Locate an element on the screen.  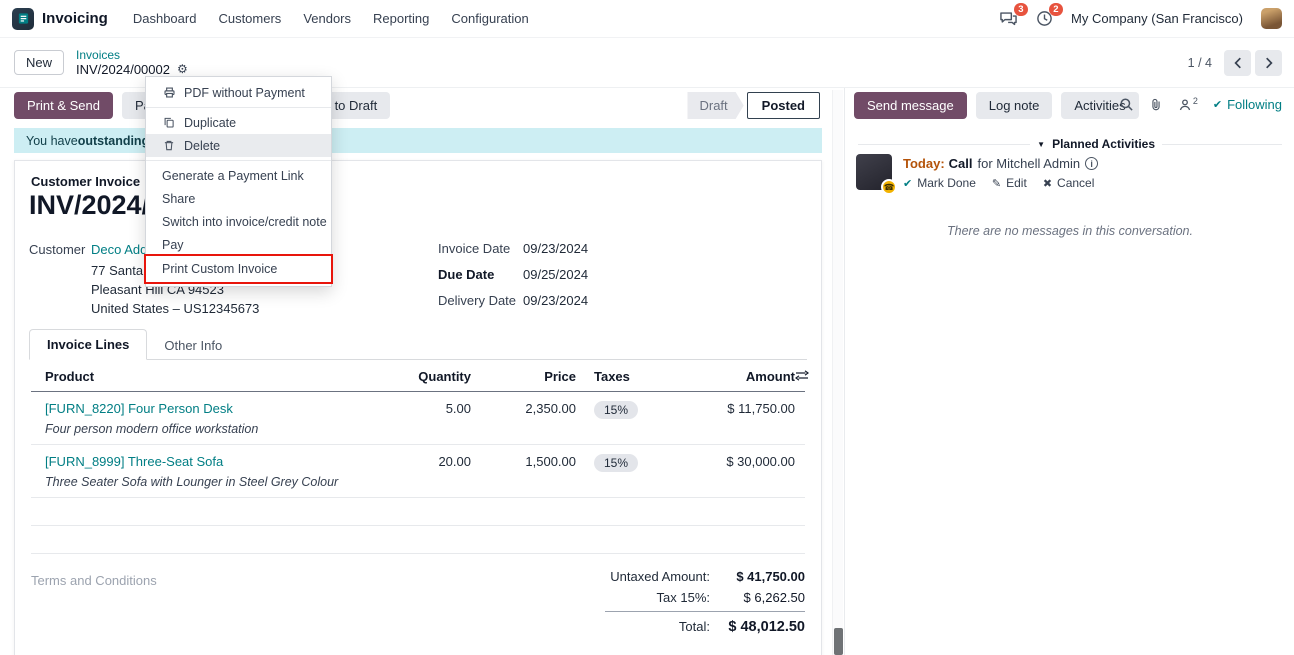
untaxed-amount-label: Untaxed Amount: is located at coordinates (660, 576).